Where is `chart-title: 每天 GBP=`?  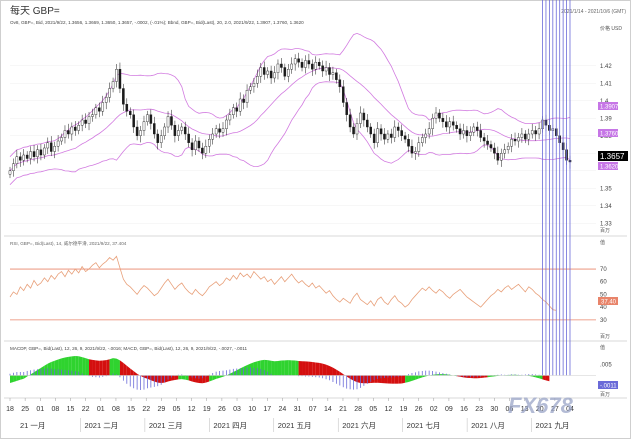 chart-title: 每天 GBP= is located at coordinates (35, 10).